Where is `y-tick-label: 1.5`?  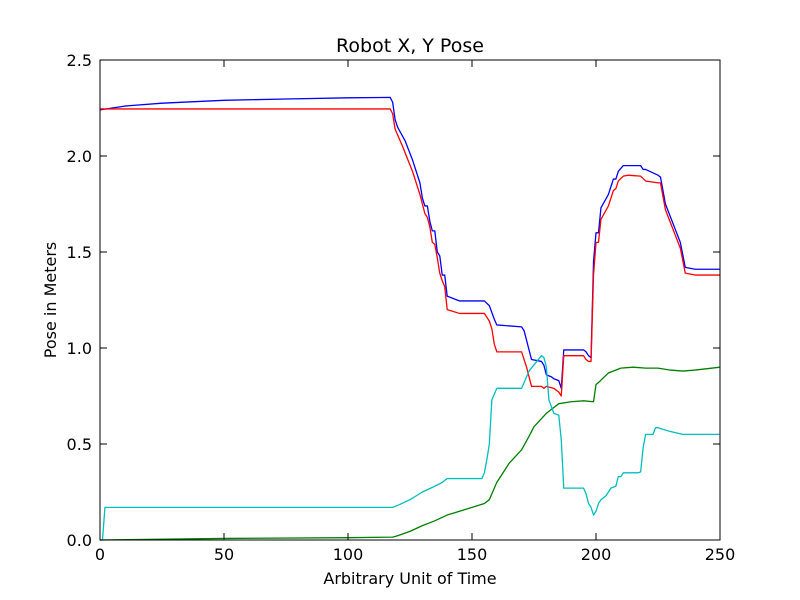 y-tick-label: 1.5 is located at coordinates (79, 252).